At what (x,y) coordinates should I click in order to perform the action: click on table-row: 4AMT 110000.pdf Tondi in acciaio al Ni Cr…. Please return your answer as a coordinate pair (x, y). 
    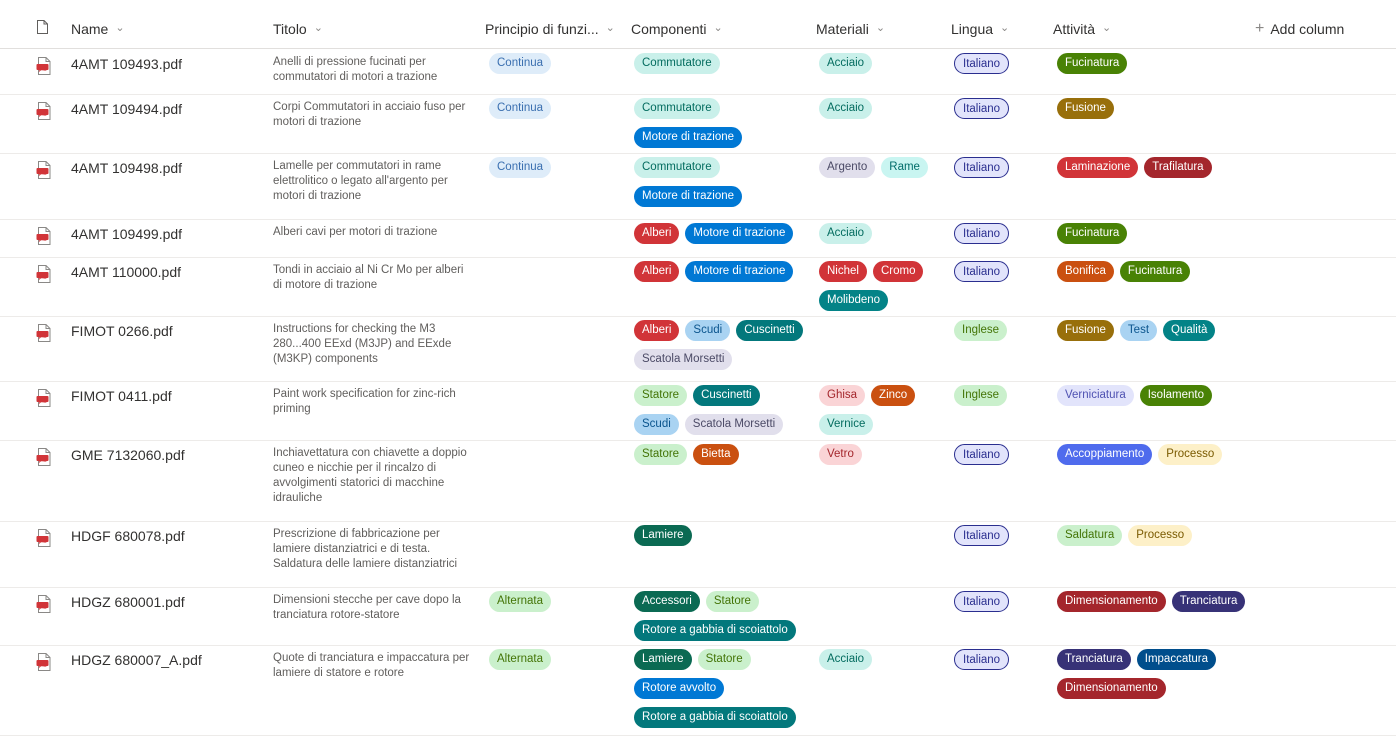
    Looking at the image, I should click on (698, 287).